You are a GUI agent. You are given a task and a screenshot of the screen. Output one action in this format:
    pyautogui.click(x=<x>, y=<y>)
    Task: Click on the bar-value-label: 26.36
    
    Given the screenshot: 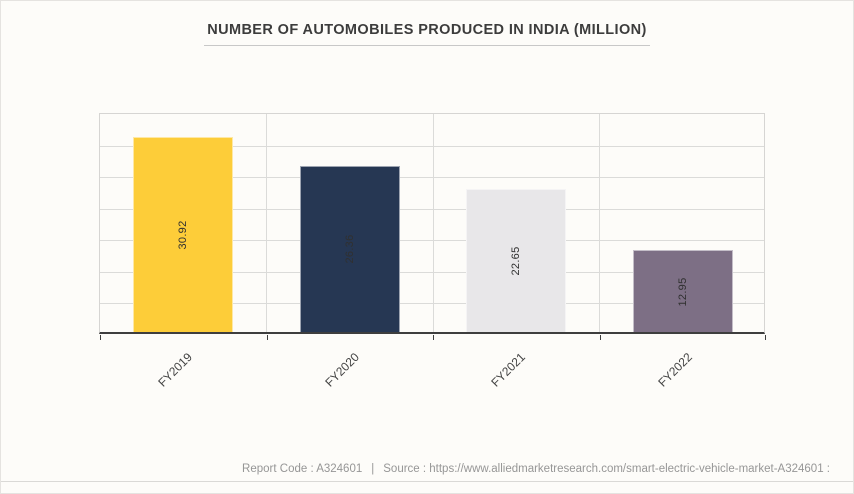 What is the action you would take?
    pyautogui.click(x=349, y=249)
    